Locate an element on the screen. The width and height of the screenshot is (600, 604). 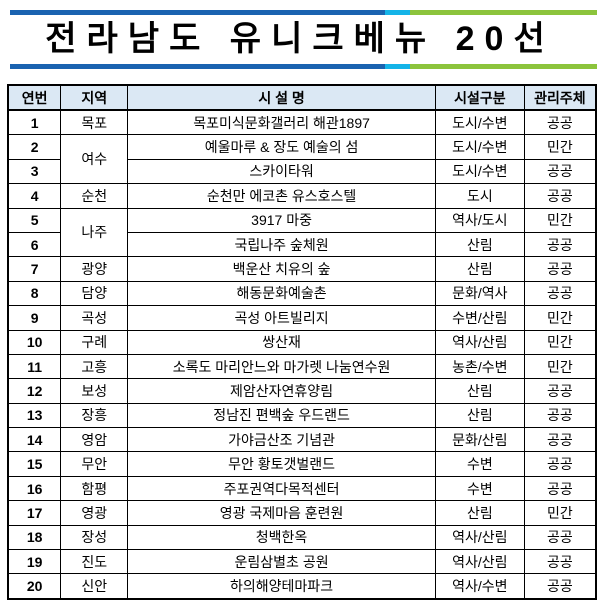
cell-name: 운림삼별초 공원 is located at coordinates (281, 562).